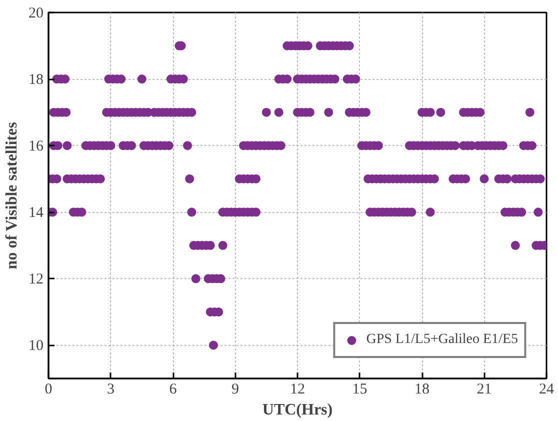  Describe the element at coordinates (360, 390) in the screenshot. I see `x-tick-label: 15` at that location.